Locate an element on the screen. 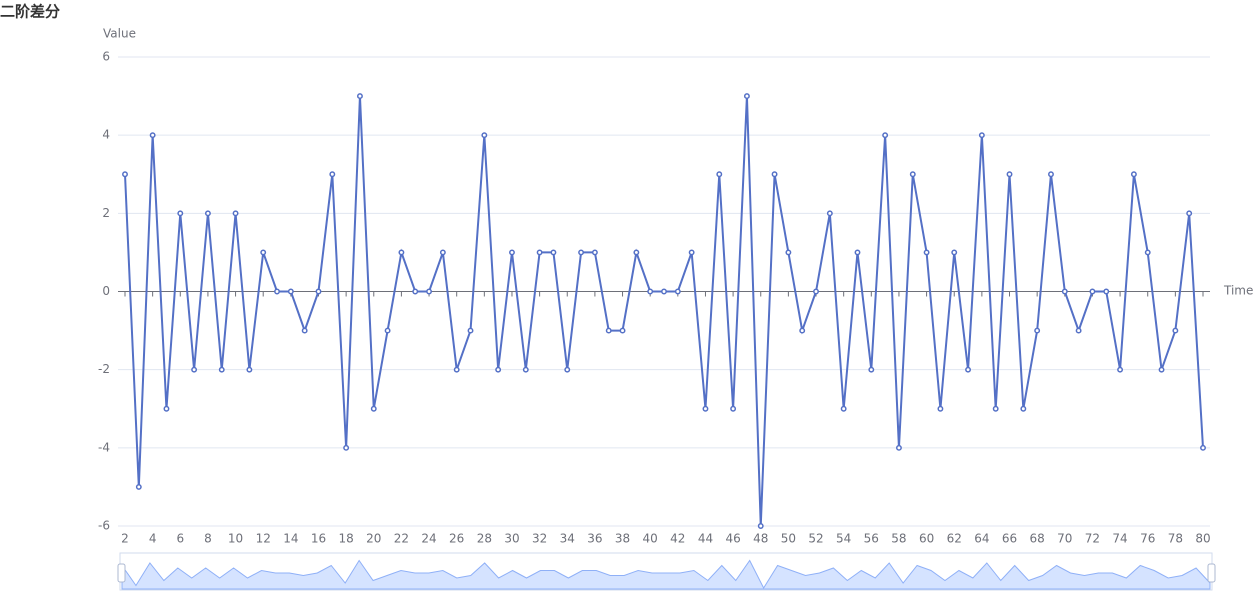 Image resolution: width=1257 pixels, height=595 pixels. x-tick-label: 54 is located at coordinates (843, 539).